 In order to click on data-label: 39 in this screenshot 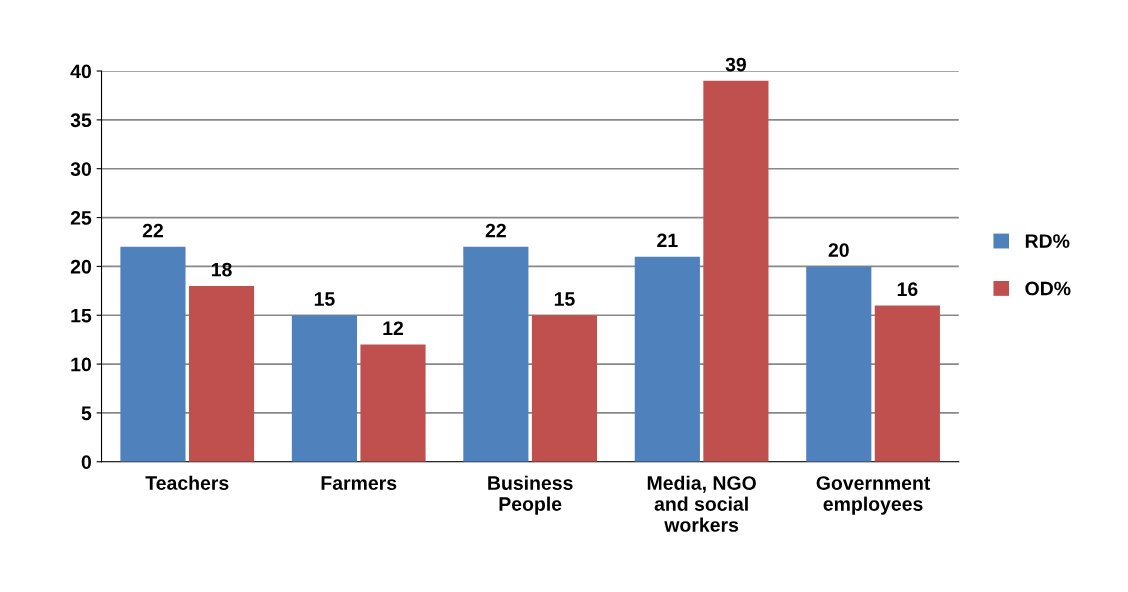, I will do `click(735, 64)`.